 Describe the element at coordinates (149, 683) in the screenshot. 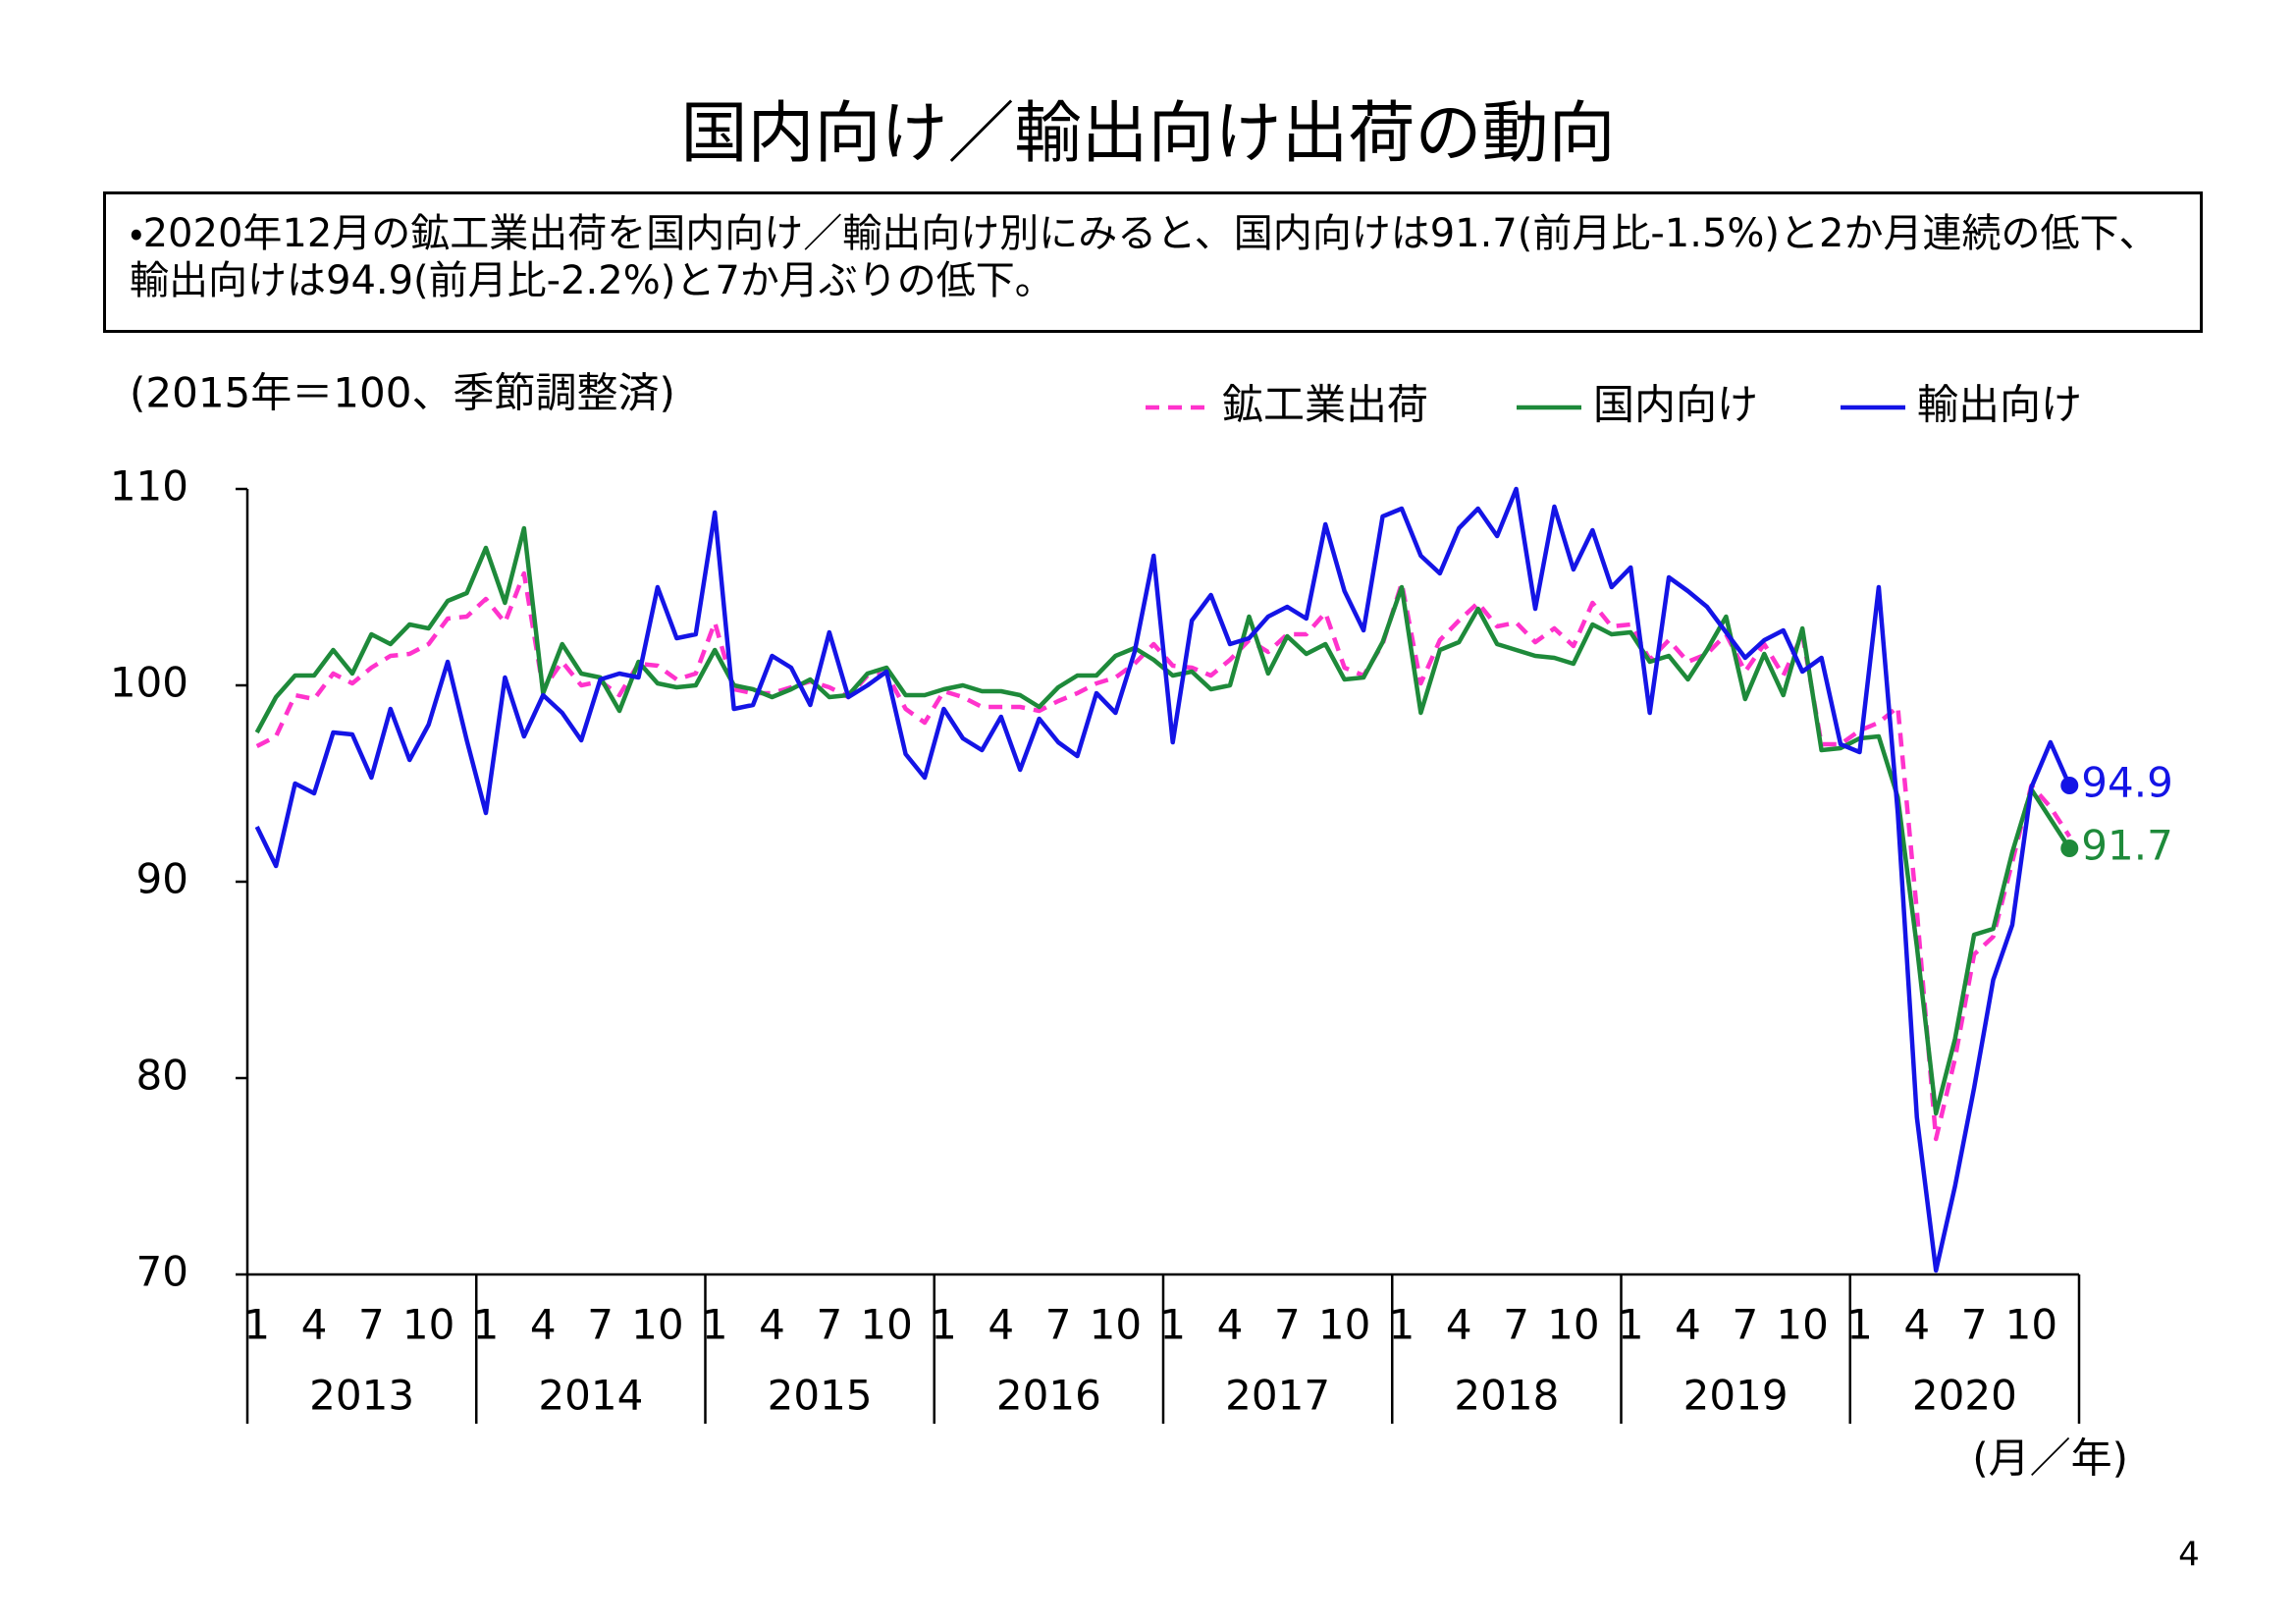

I see `y-tick-label: 100` at that location.